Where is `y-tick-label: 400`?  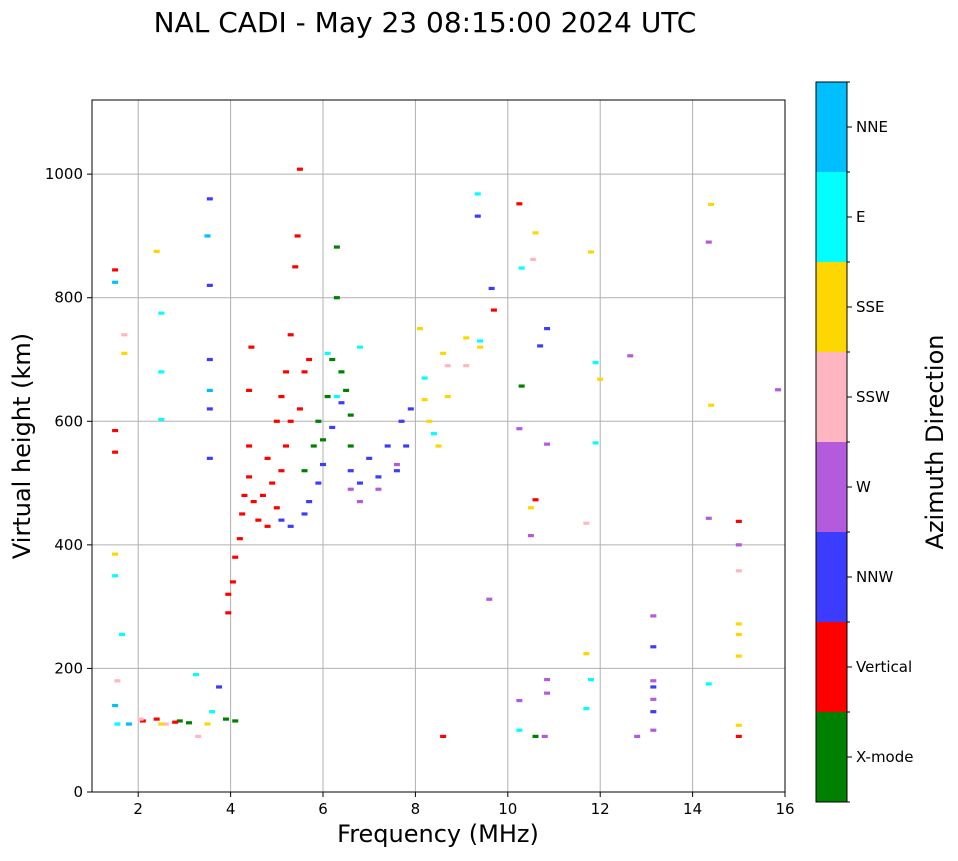 y-tick-label: 400 is located at coordinates (68, 545).